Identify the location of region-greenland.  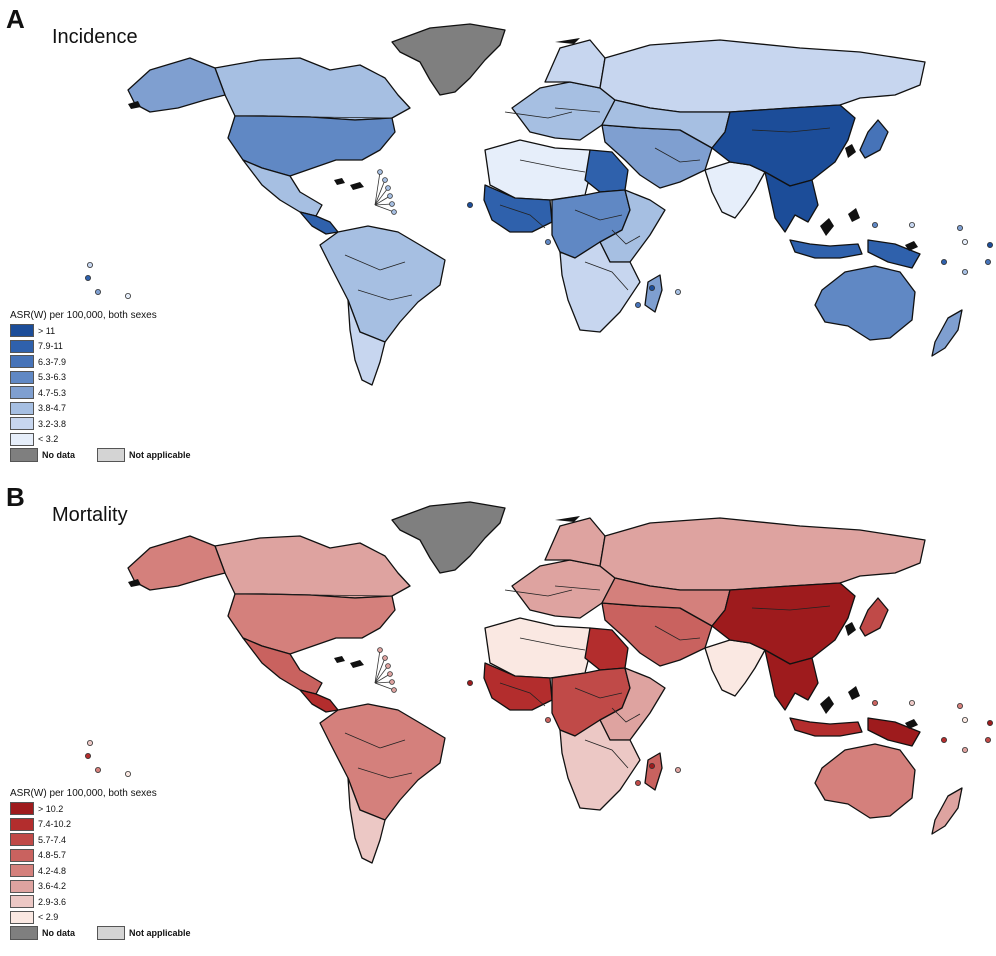
(448, 537).